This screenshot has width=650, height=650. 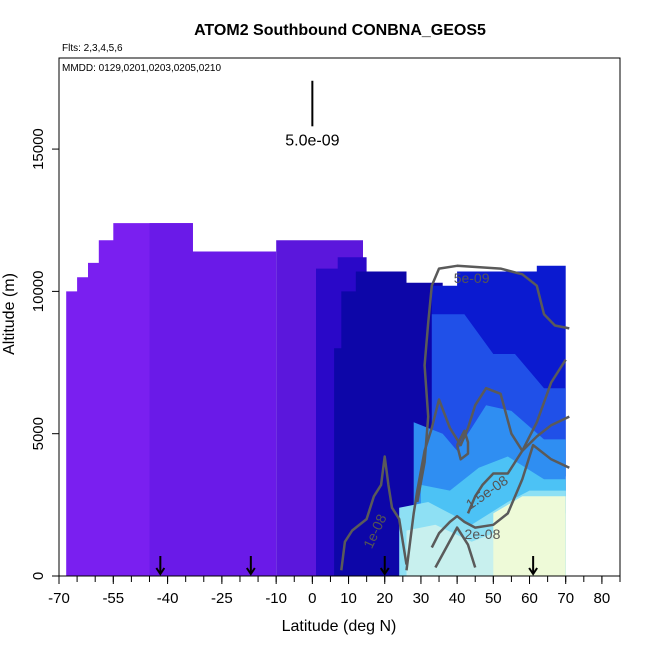 What do you see at coordinates (113, 598) in the screenshot?
I see `x-tick-label: -55` at bounding box center [113, 598].